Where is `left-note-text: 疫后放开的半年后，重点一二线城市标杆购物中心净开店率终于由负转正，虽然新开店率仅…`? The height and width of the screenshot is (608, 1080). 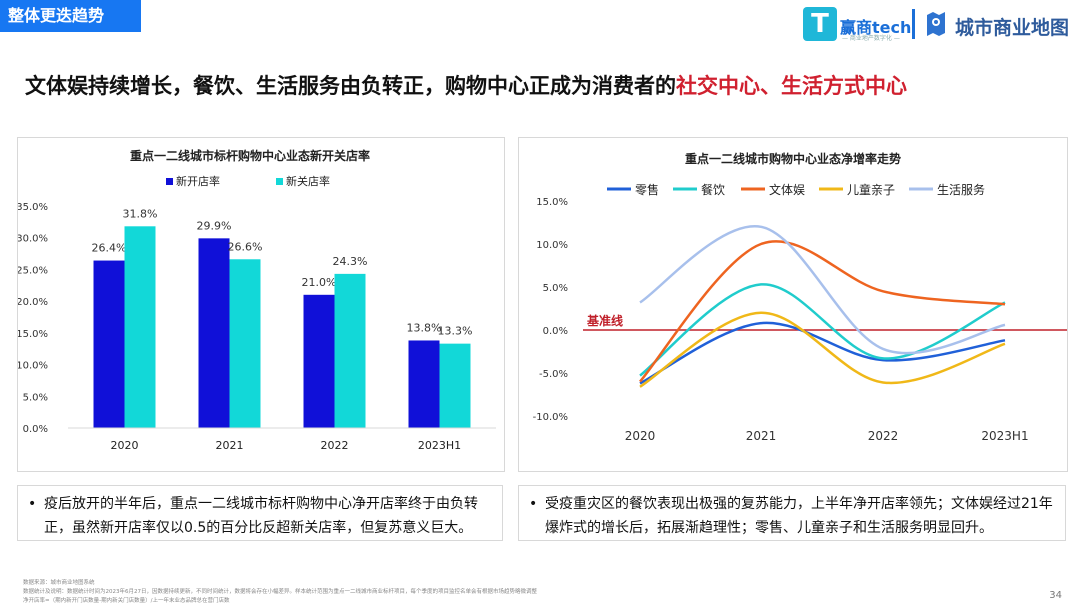 left-note-text: 疫后放开的半年后，重点一二线城市标杆购物中心净开店率终于由负转正，虽然新开店率仅… is located at coordinates (261, 516).